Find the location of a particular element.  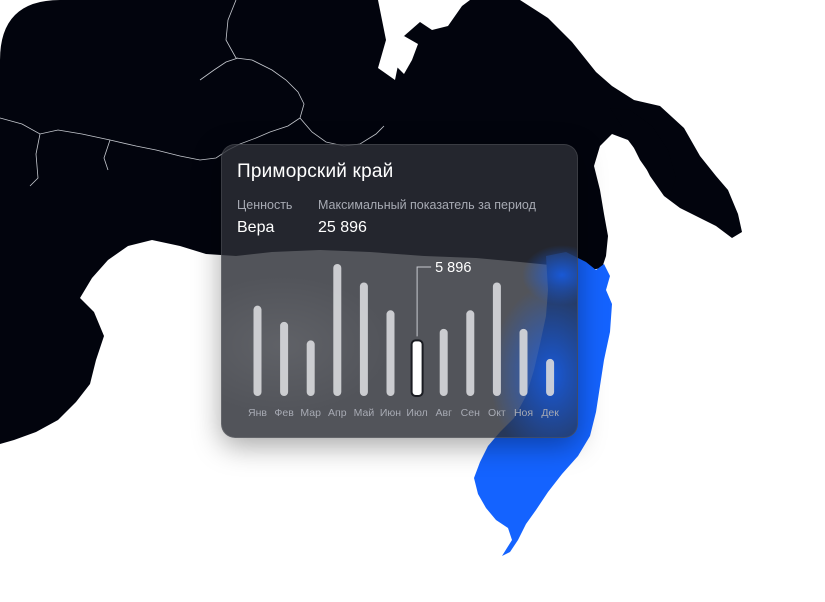

selected-leader-line is located at coordinates (424, 301).